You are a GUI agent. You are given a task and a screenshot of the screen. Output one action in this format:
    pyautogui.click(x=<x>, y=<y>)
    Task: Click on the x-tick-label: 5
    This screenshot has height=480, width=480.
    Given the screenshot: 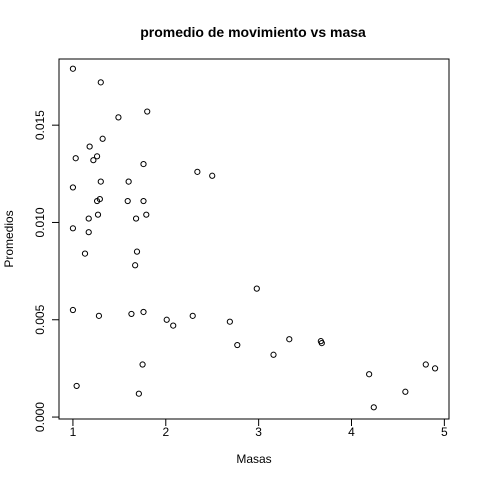 What is the action you would take?
    pyautogui.click(x=444, y=432)
    